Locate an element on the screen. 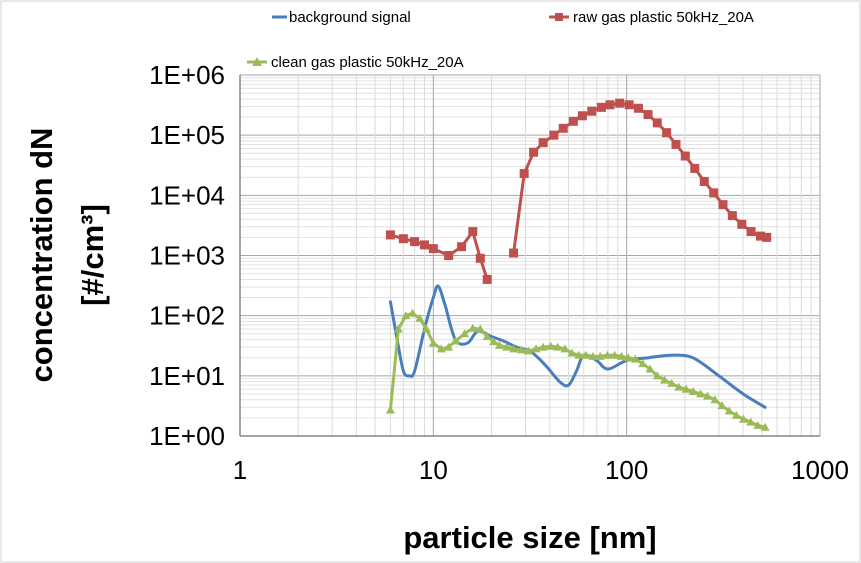 This screenshot has width=861, height=563. legend-item-background-signal: background signal is located at coordinates (341, 17).